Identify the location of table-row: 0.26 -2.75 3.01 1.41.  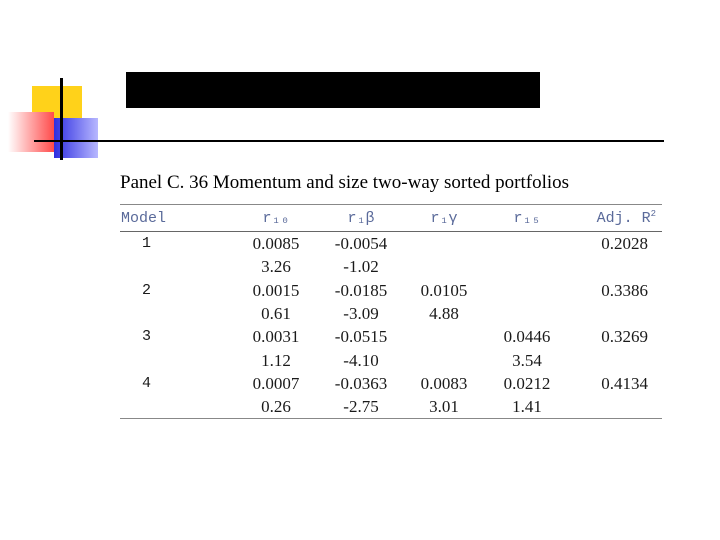
(391, 407).